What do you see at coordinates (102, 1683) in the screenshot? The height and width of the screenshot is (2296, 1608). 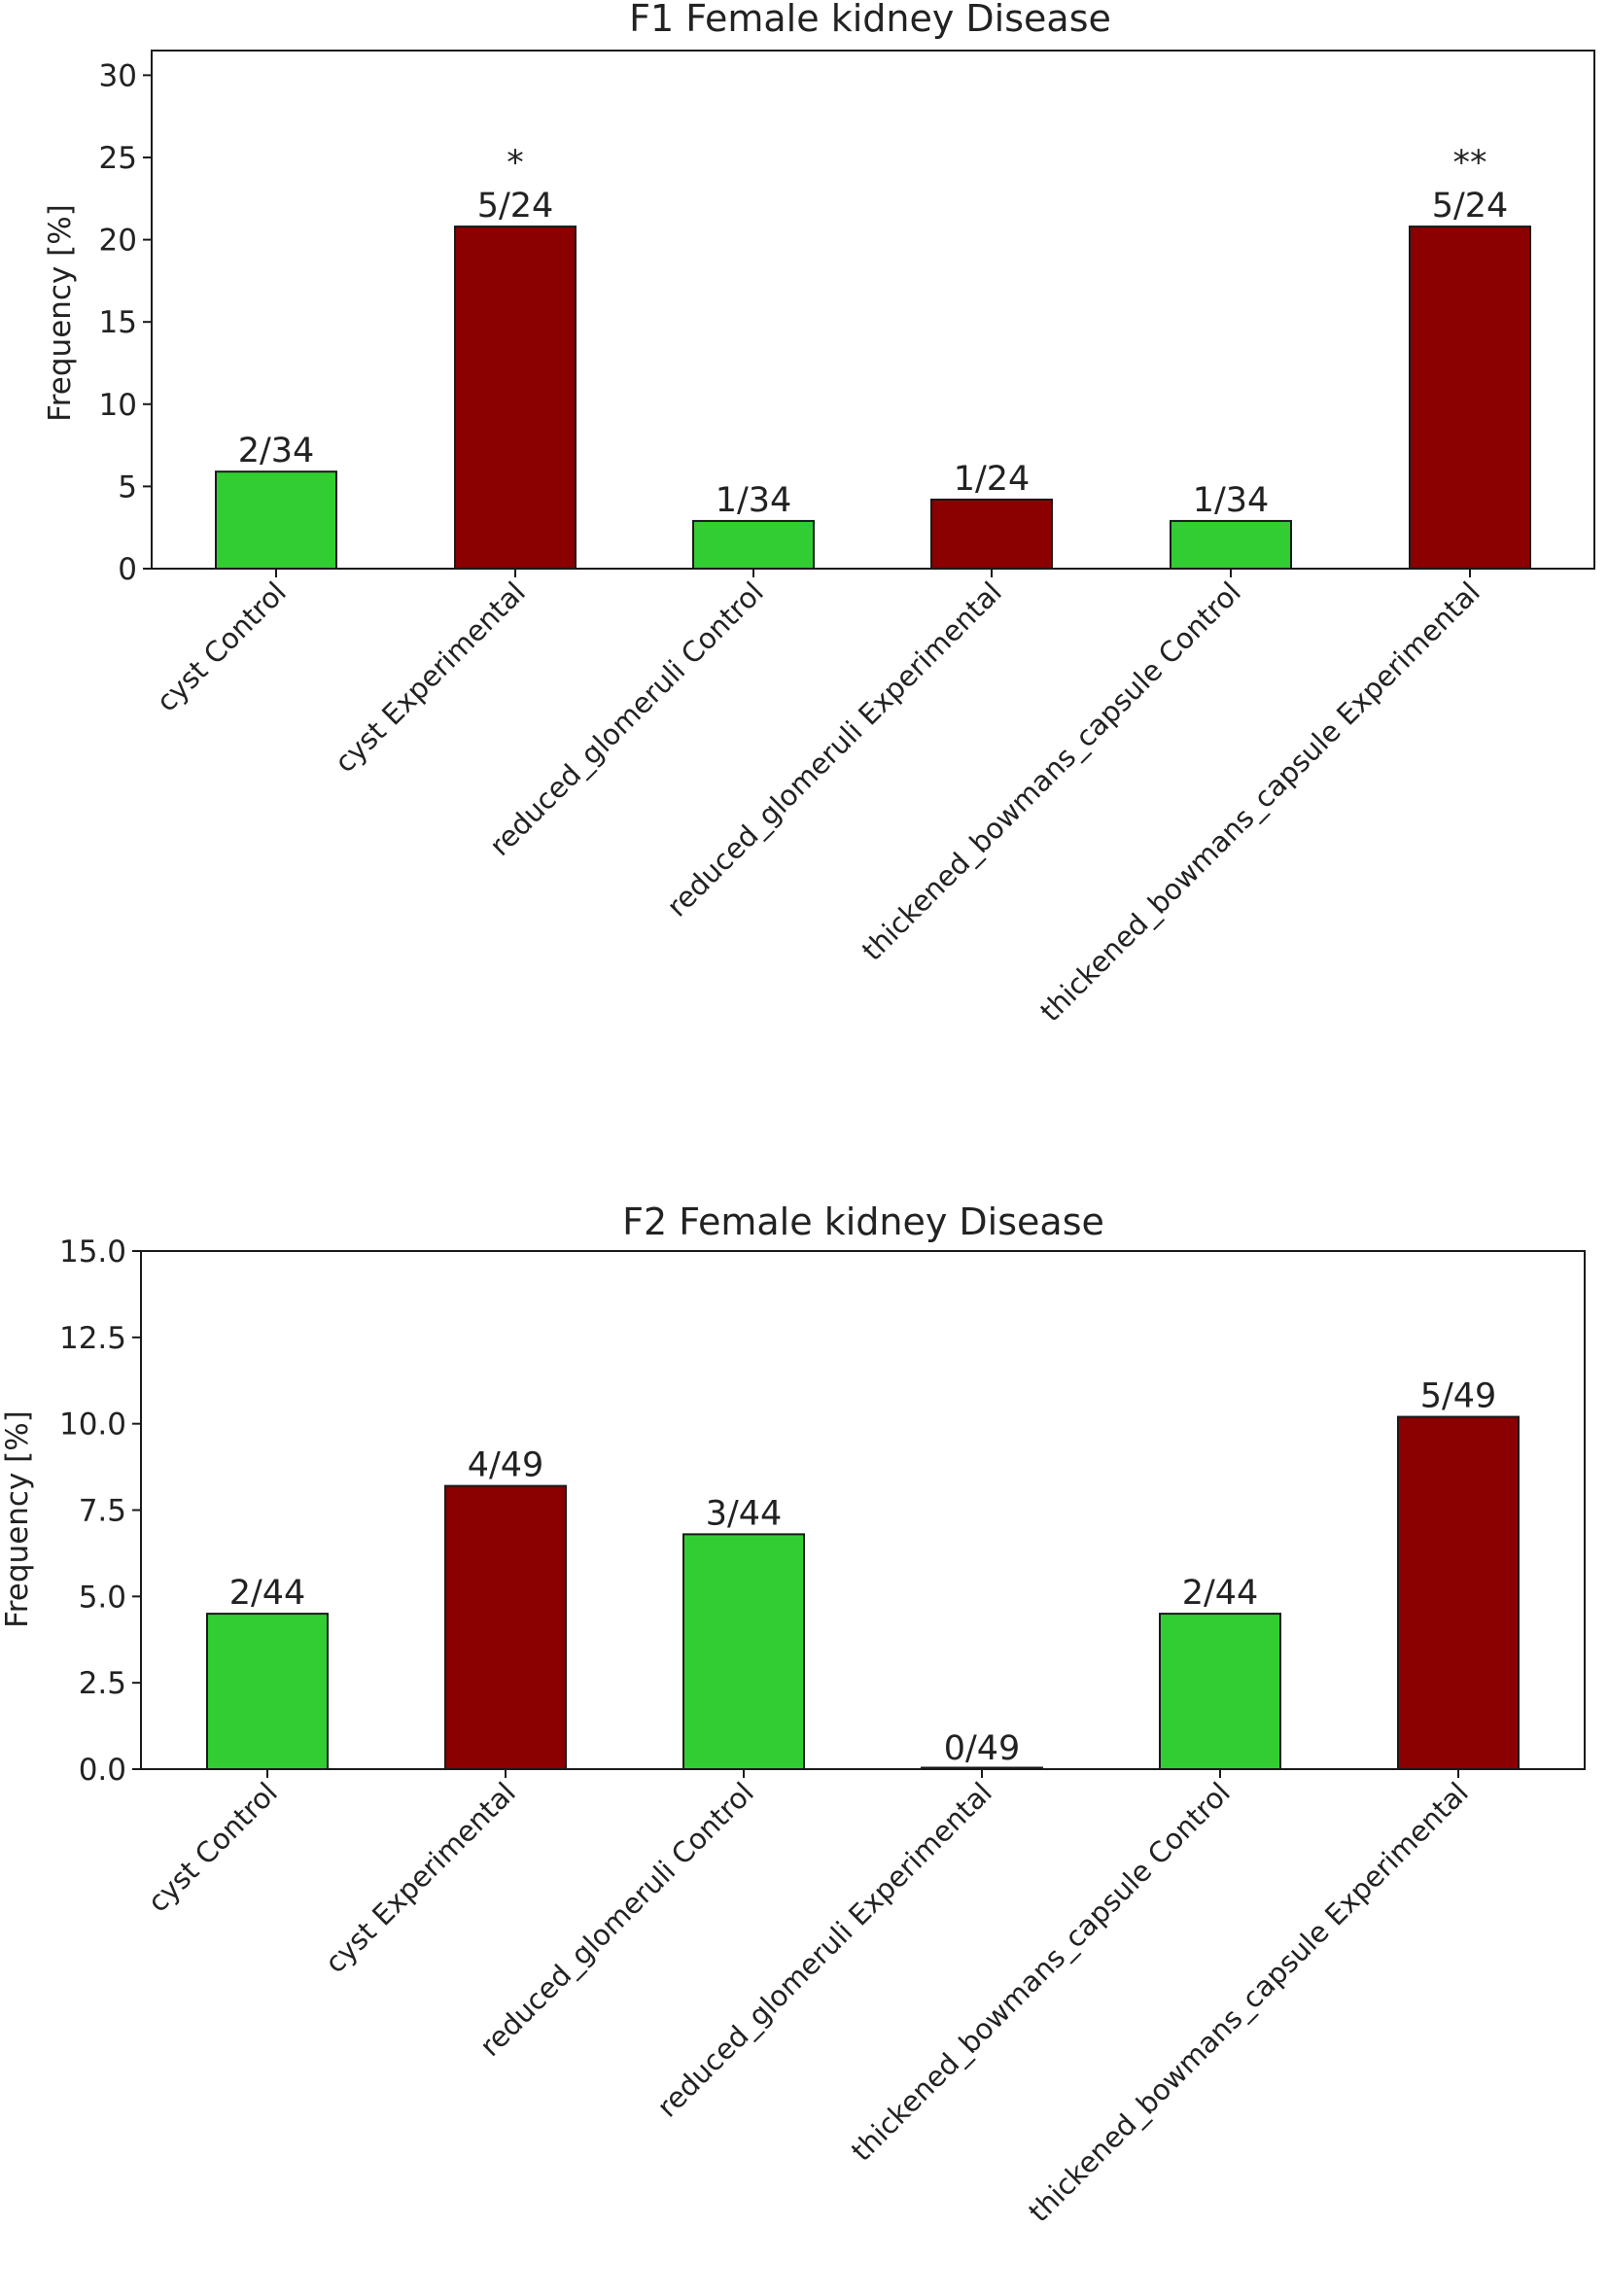 I see `y-tick-label: 2.5` at bounding box center [102, 1683].